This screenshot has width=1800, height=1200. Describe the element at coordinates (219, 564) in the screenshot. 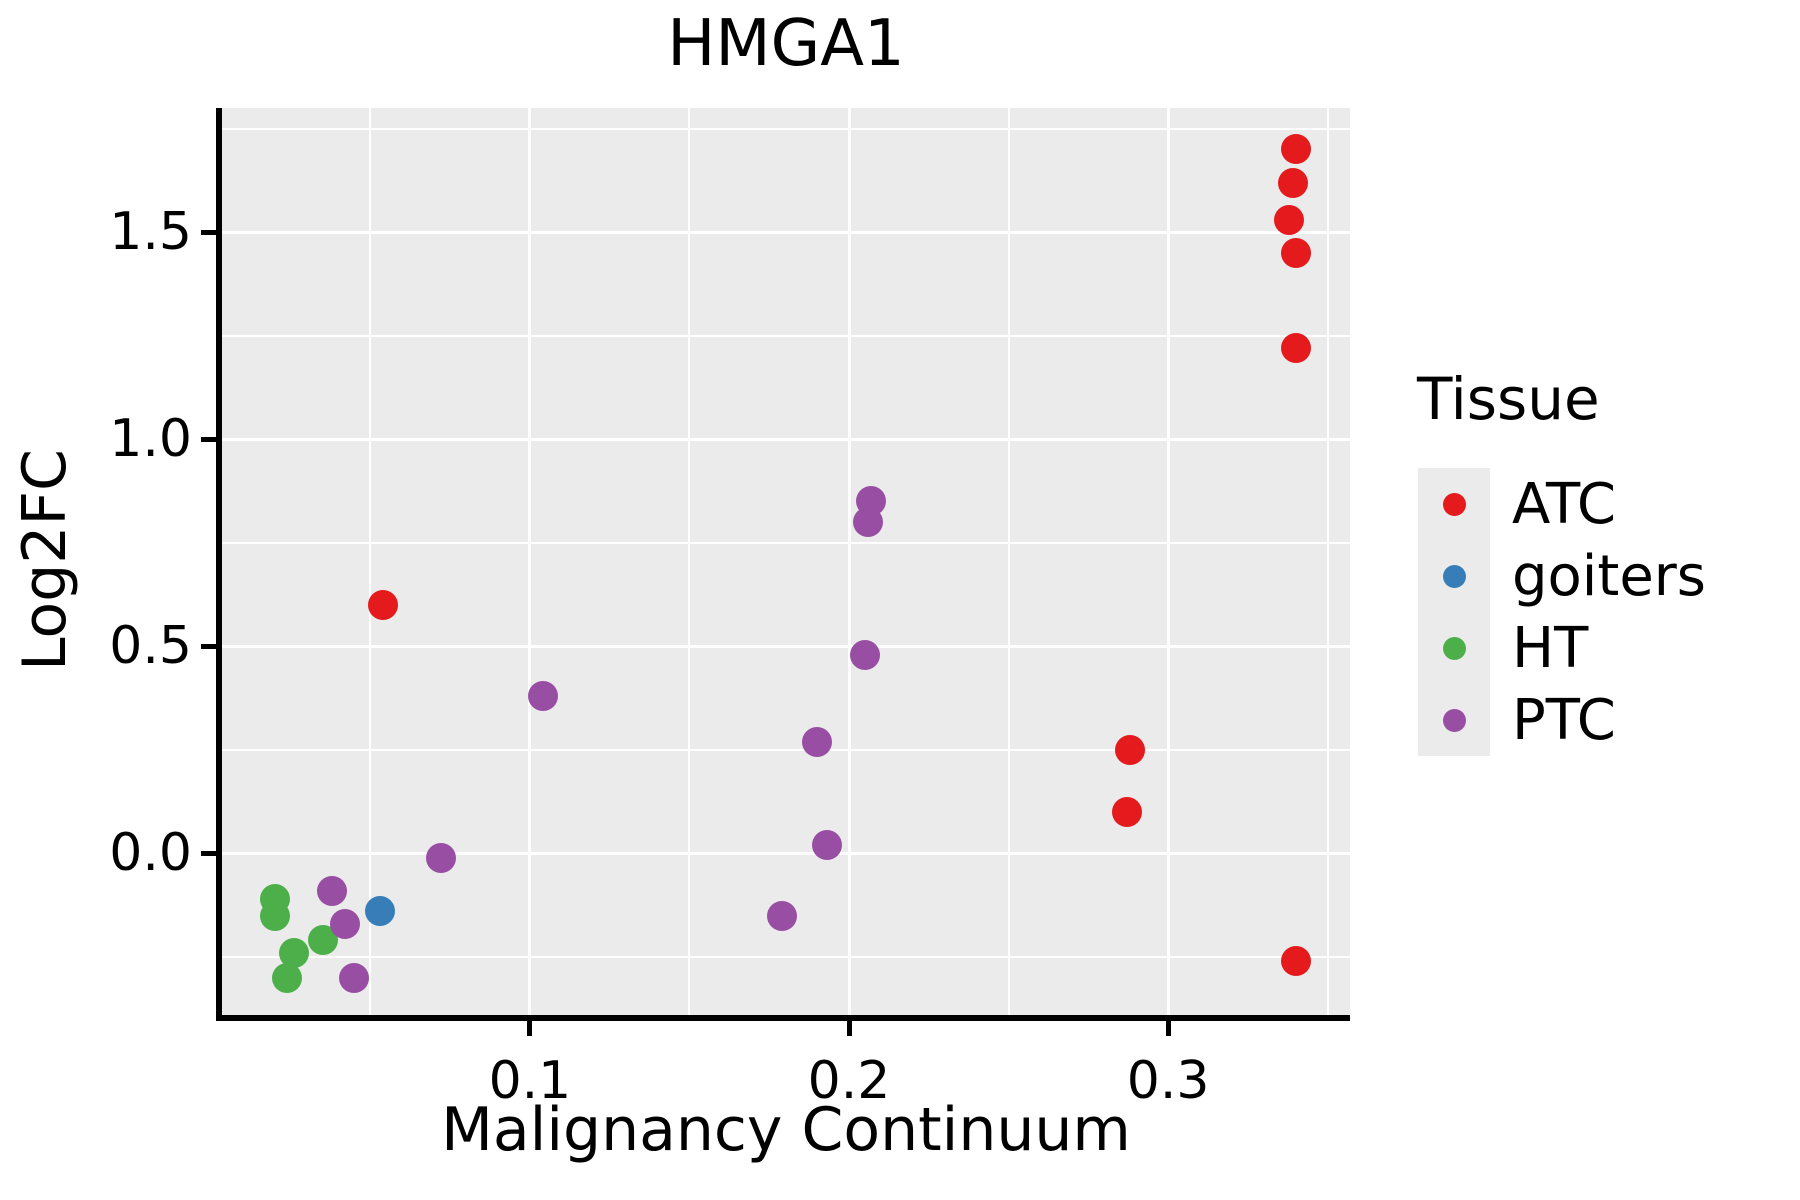

I see `y-axis-line` at that location.